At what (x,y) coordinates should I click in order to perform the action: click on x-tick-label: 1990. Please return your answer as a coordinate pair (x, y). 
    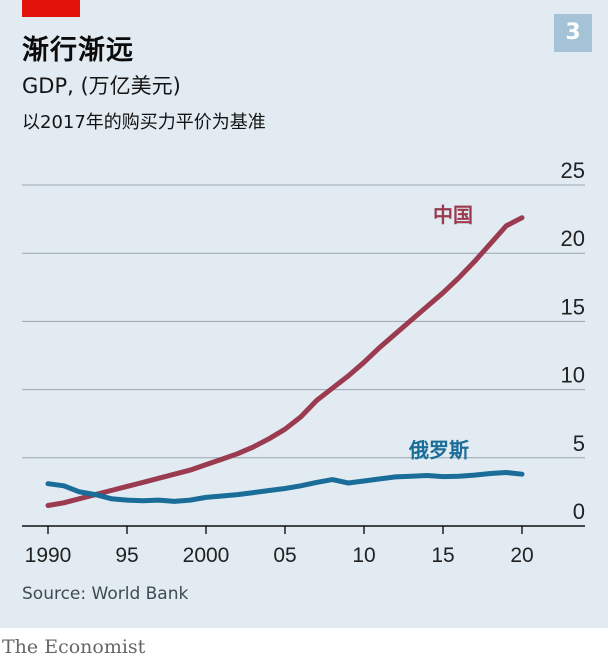
    Looking at the image, I should click on (48, 555).